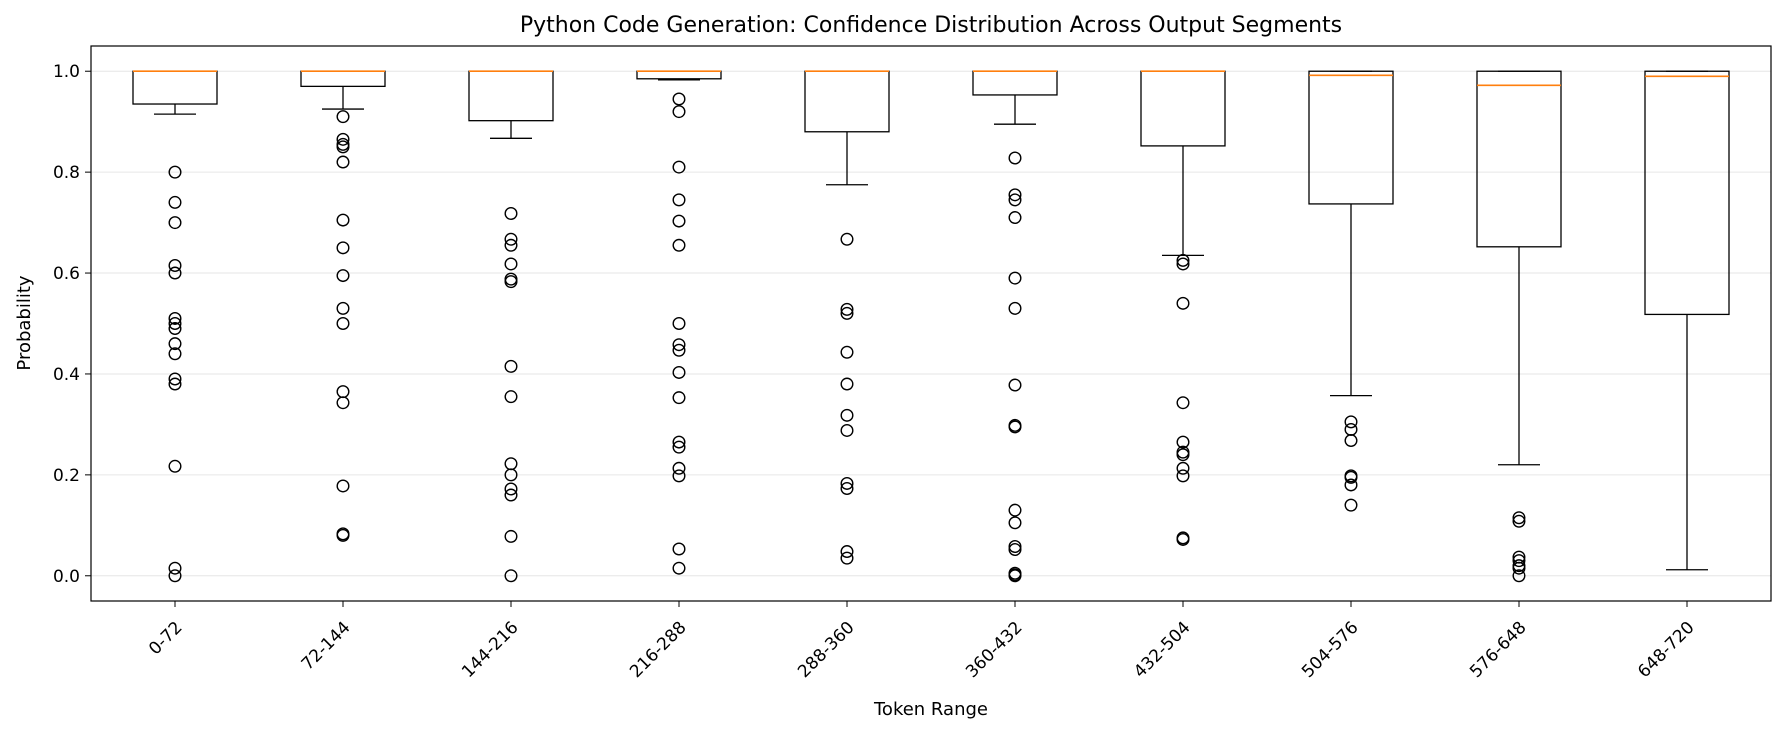 This screenshot has height=738, width=1785. I want to click on y-tick-label: 0.6, so click(66, 274).